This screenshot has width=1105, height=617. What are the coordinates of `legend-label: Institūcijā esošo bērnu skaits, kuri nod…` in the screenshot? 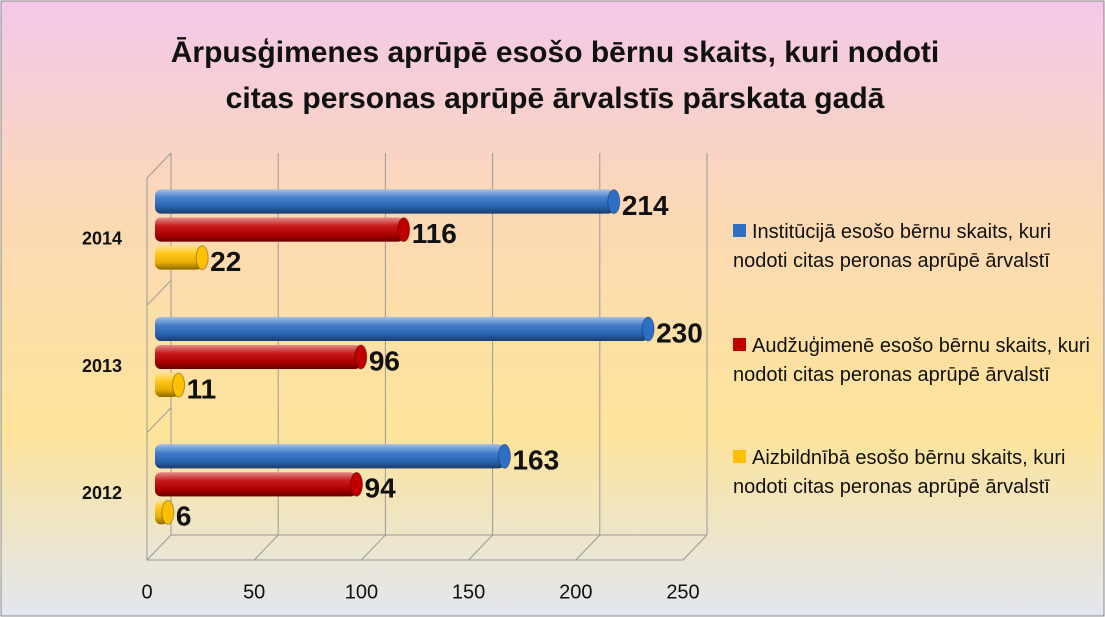 It's located at (892, 246).